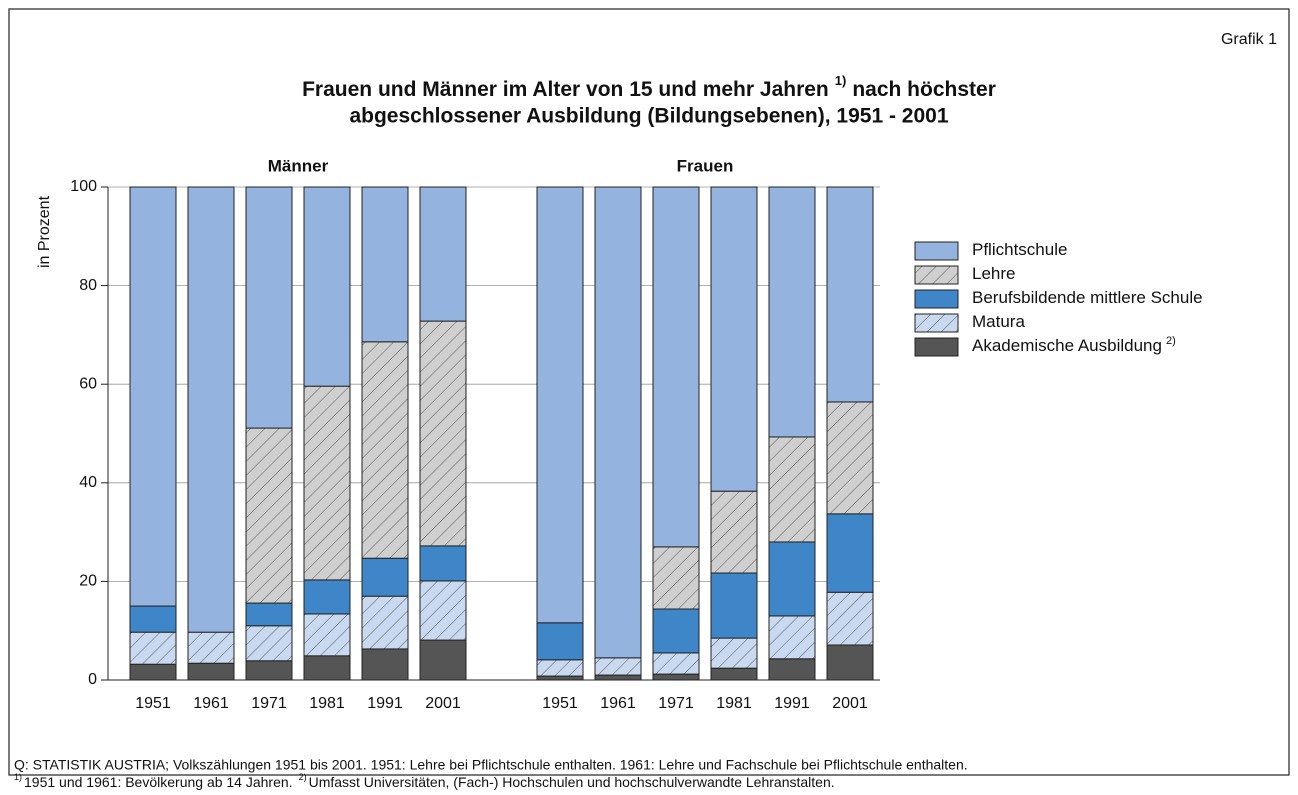 This screenshot has height=795, width=1298. What do you see at coordinates (88, 482) in the screenshot?
I see `y-tick-label: 40` at bounding box center [88, 482].